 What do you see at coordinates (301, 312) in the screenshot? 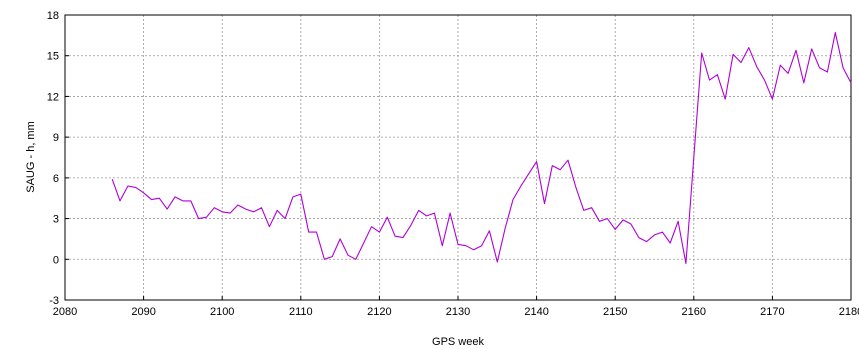
I see `x-tick-label: 2110` at bounding box center [301, 312].